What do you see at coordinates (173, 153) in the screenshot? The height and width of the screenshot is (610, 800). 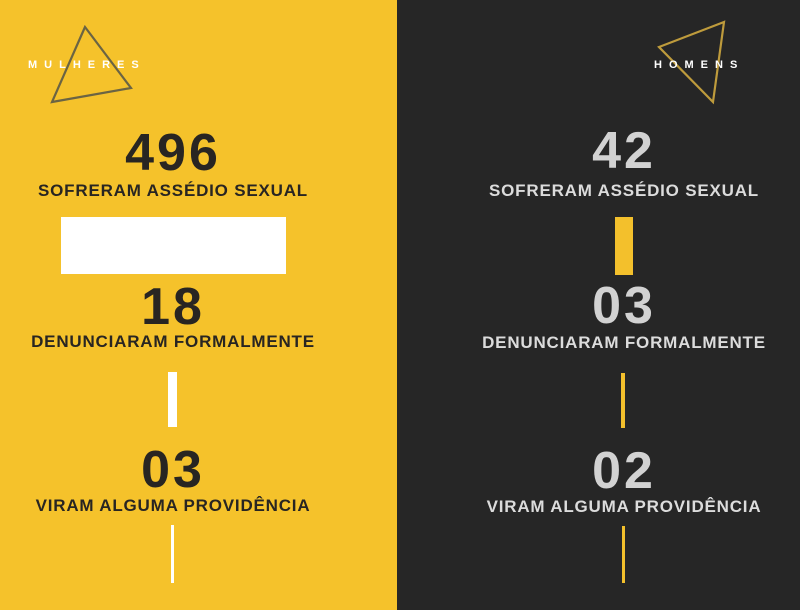 I see `stat-value-women-sofreram: 496` at bounding box center [173, 153].